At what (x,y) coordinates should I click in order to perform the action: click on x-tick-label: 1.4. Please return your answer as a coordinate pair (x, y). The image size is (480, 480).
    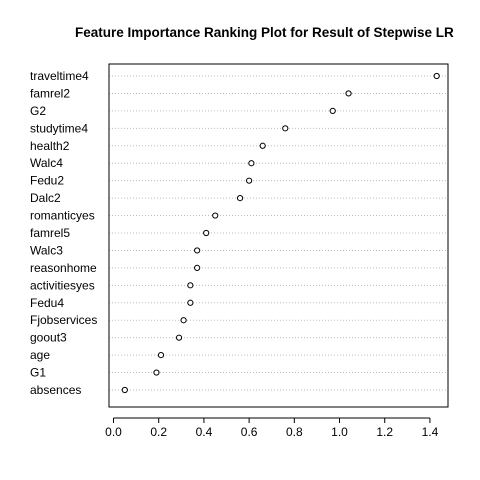
    Looking at the image, I should click on (430, 432).